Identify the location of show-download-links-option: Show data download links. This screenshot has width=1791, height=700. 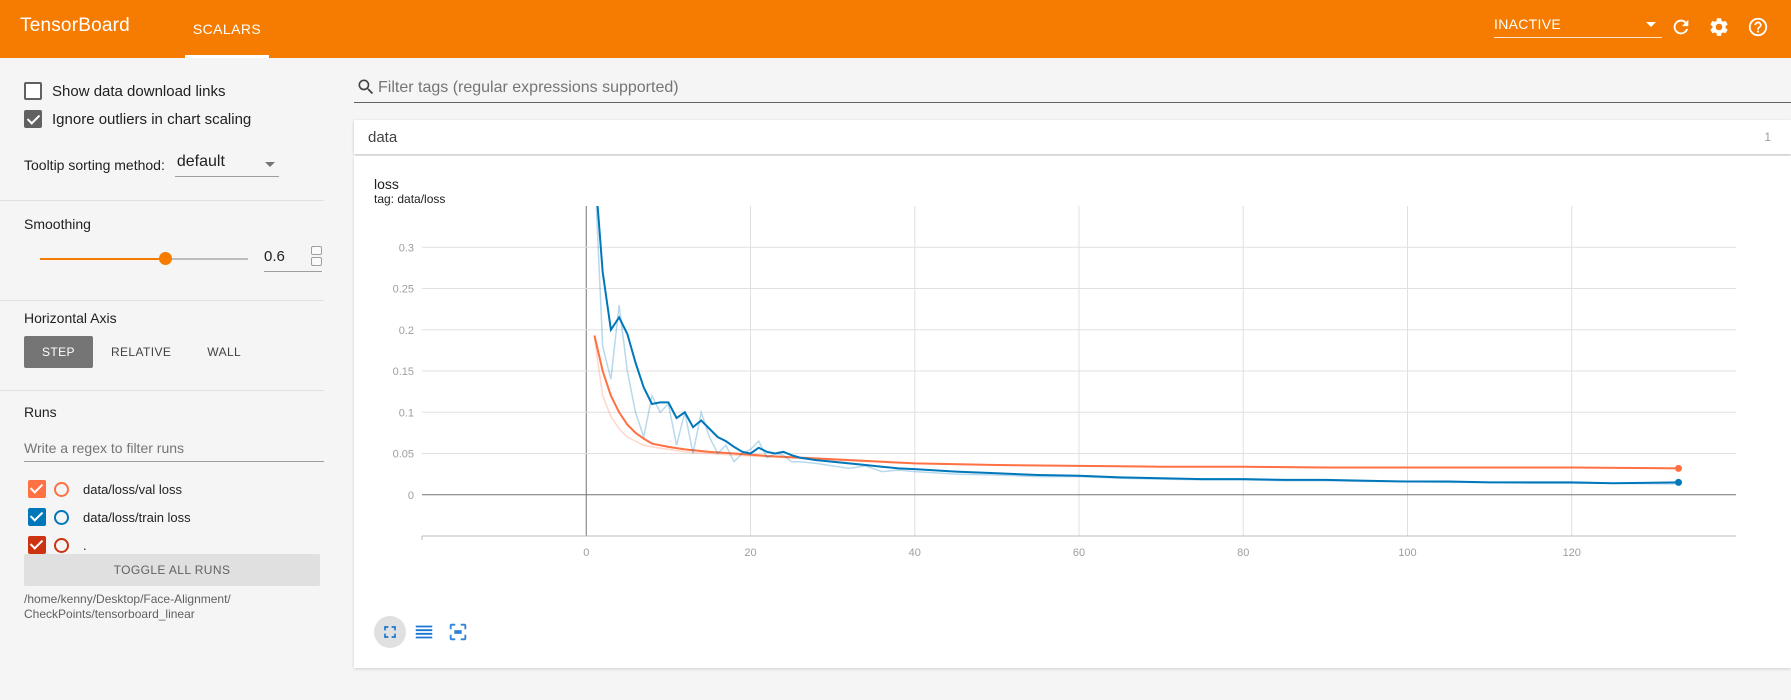
(124, 91).